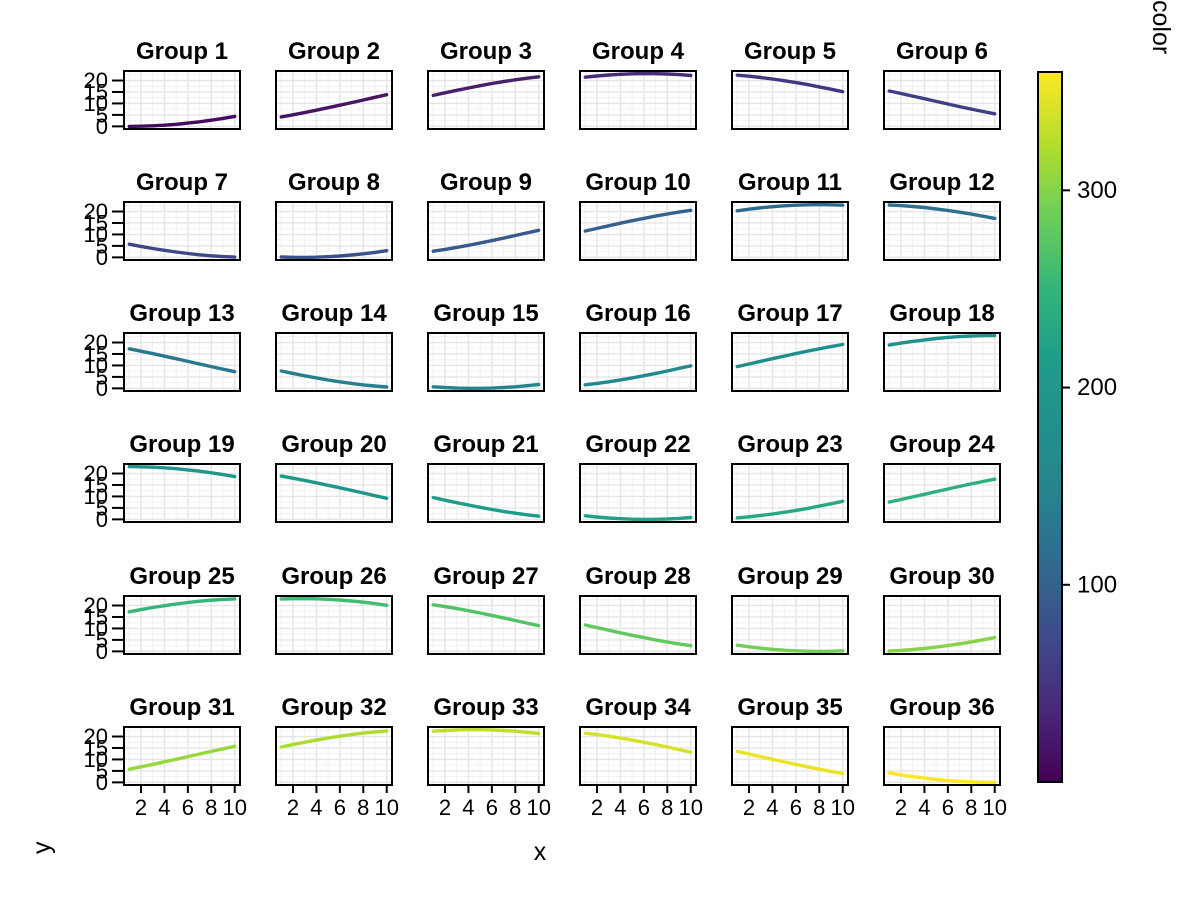  I want to click on x-axis-label: x, so click(540, 852).